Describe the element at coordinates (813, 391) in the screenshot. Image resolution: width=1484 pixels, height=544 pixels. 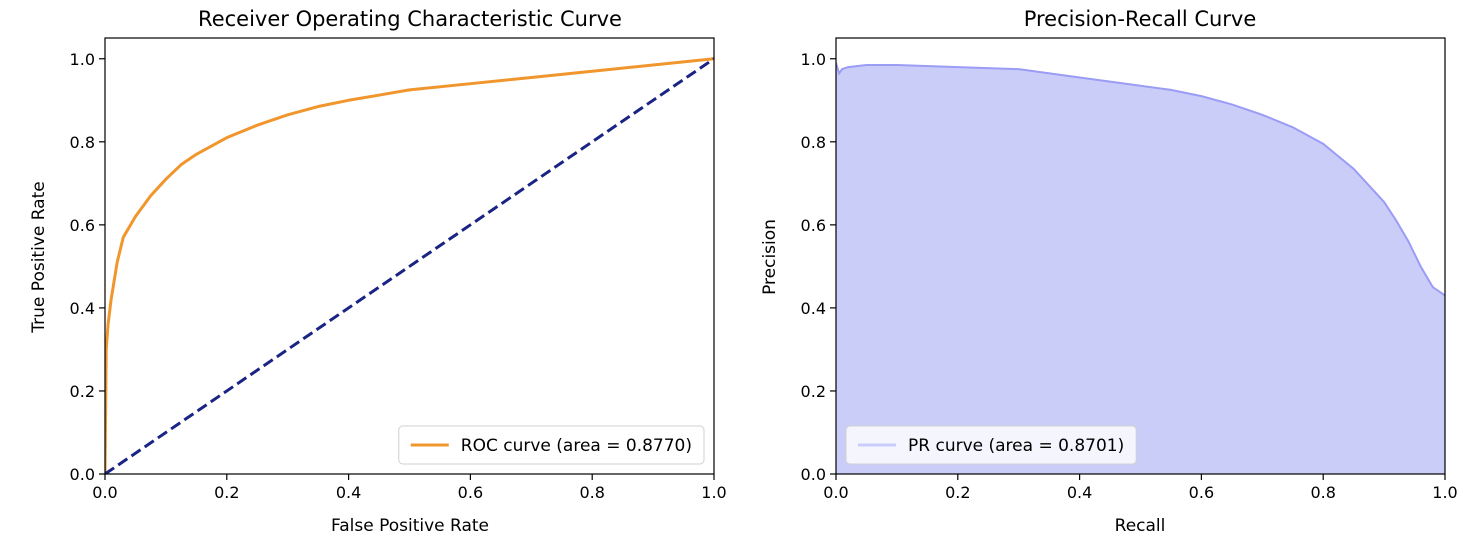
I see `pr-y-tick-label: 0.2` at that location.